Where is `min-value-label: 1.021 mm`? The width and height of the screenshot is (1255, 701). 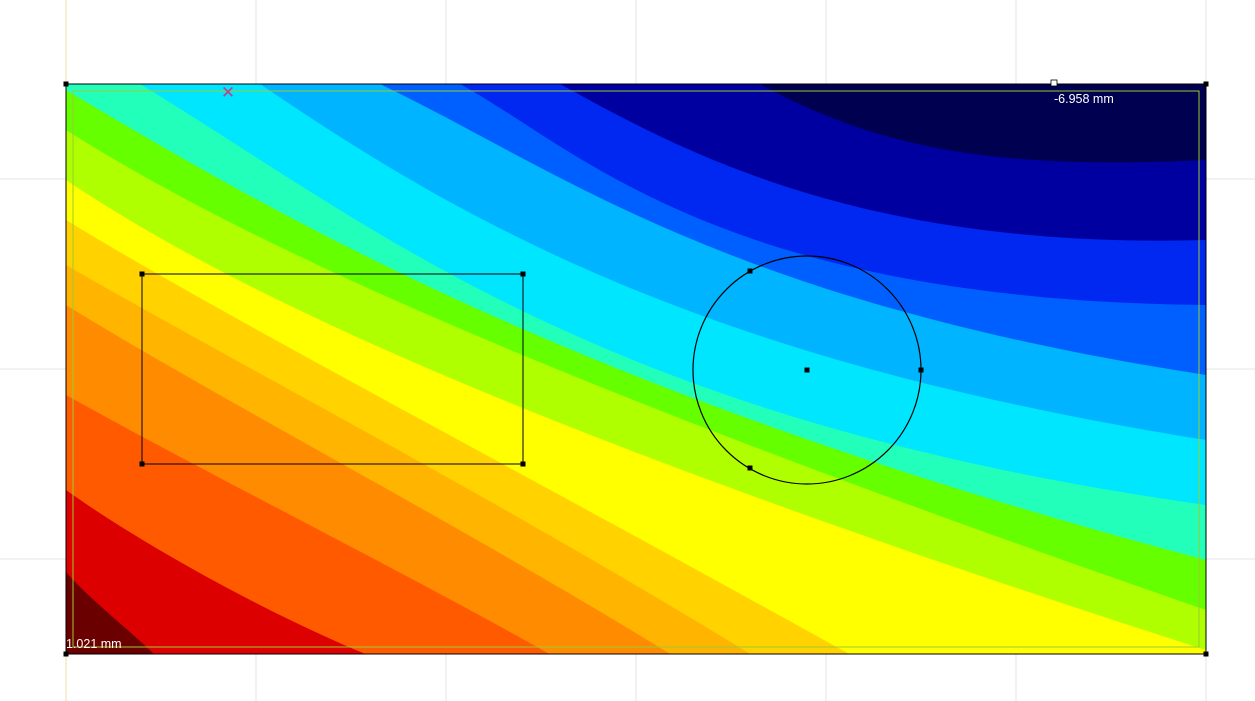 min-value-label: 1.021 mm is located at coordinates (94, 644).